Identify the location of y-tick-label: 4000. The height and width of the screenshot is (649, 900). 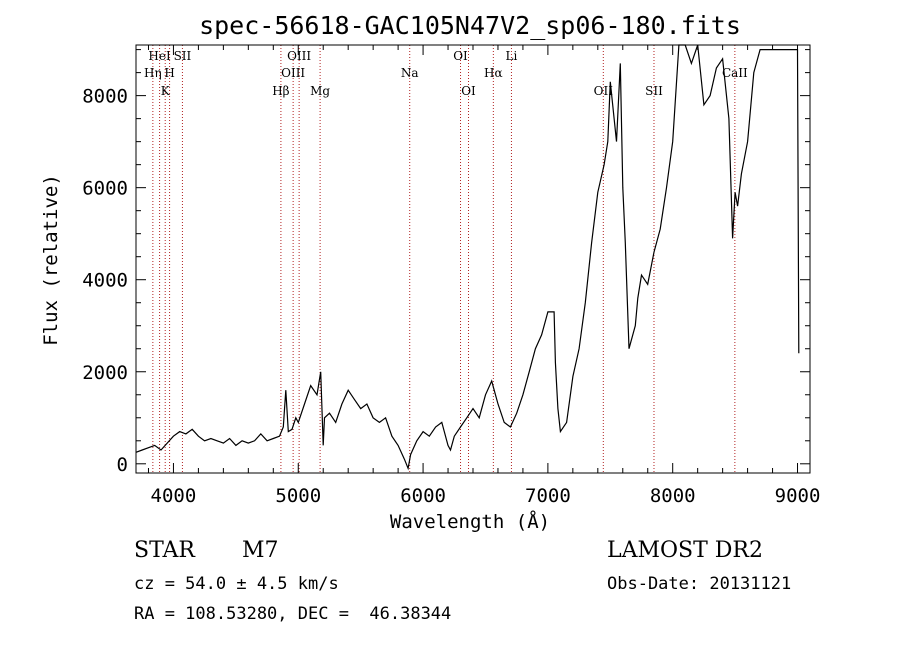
(105, 281).